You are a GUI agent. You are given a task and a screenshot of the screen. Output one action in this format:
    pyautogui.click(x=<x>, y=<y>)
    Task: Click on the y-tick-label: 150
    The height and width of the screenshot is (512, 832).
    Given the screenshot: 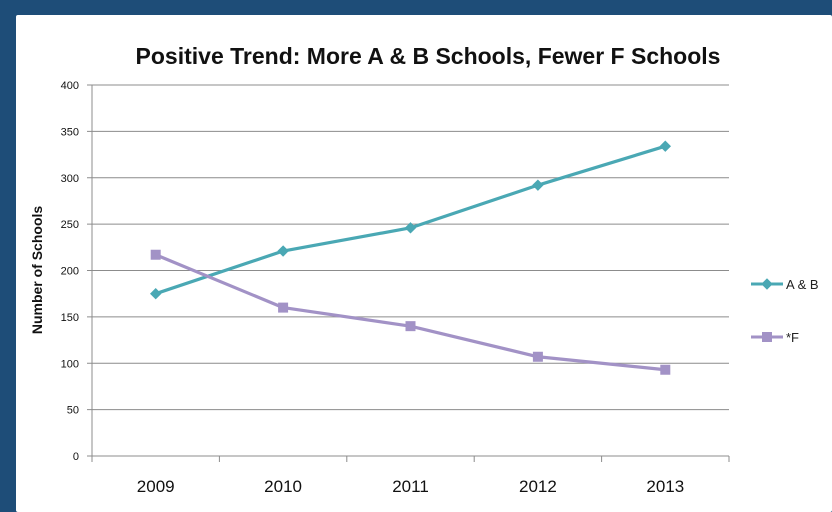 What is the action you would take?
    pyautogui.click(x=70, y=318)
    